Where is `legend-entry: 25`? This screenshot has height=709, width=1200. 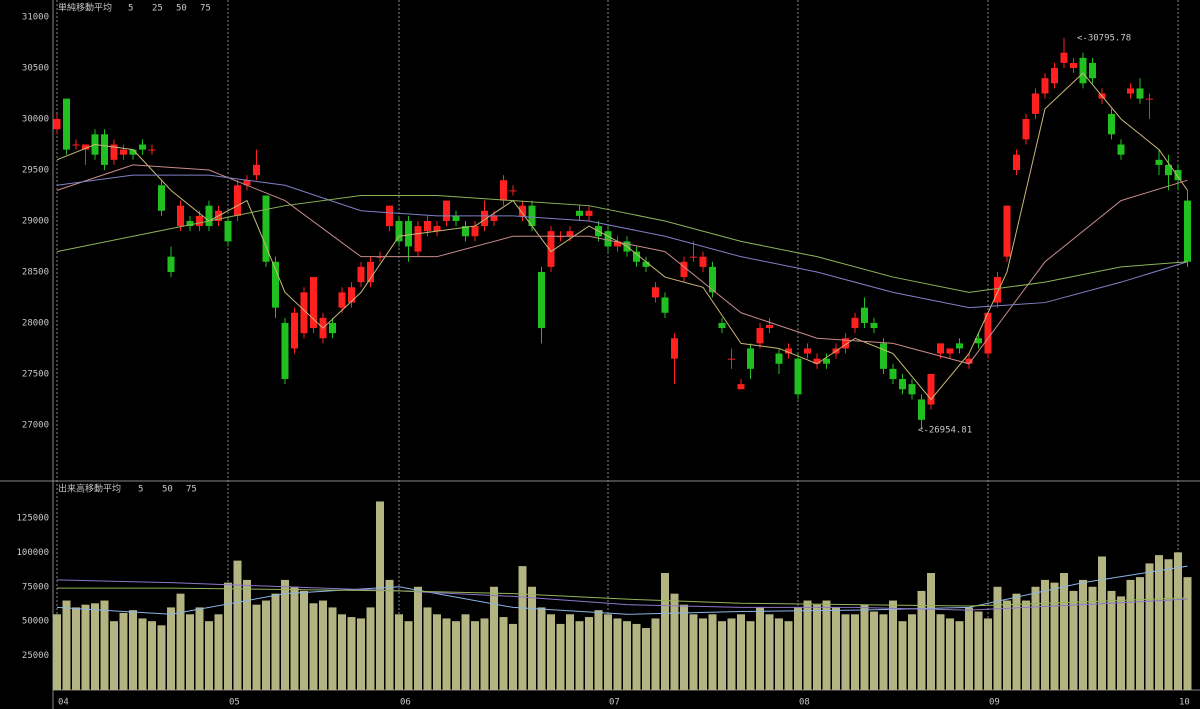
legend-entry: 25 is located at coordinates (157, 9).